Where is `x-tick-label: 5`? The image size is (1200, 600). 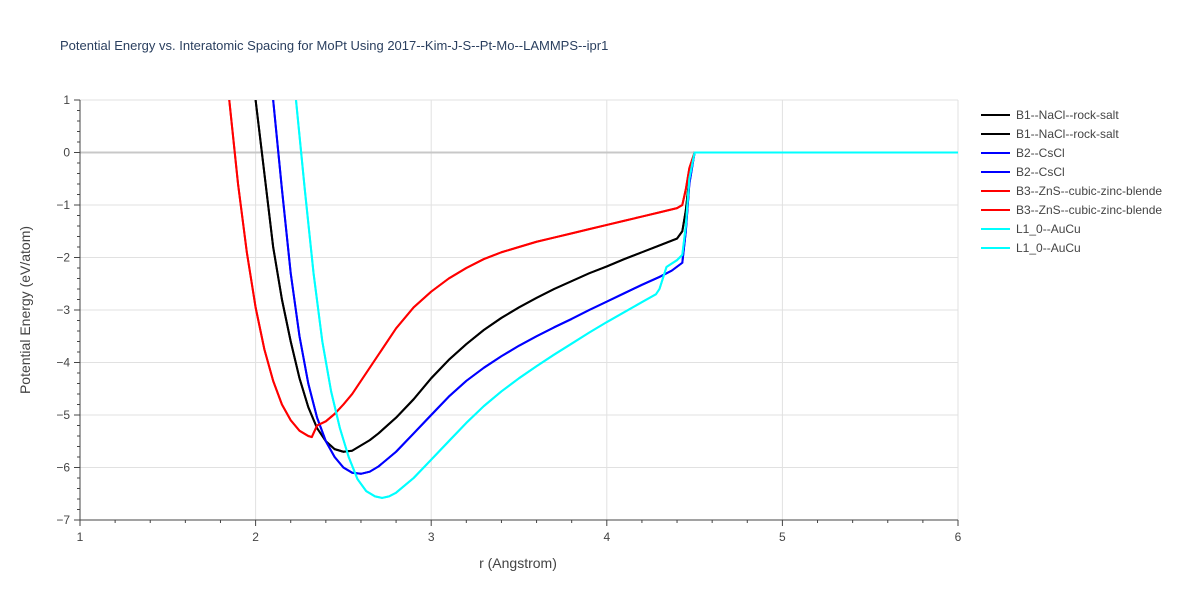 x-tick-label: 5 is located at coordinates (782, 537).